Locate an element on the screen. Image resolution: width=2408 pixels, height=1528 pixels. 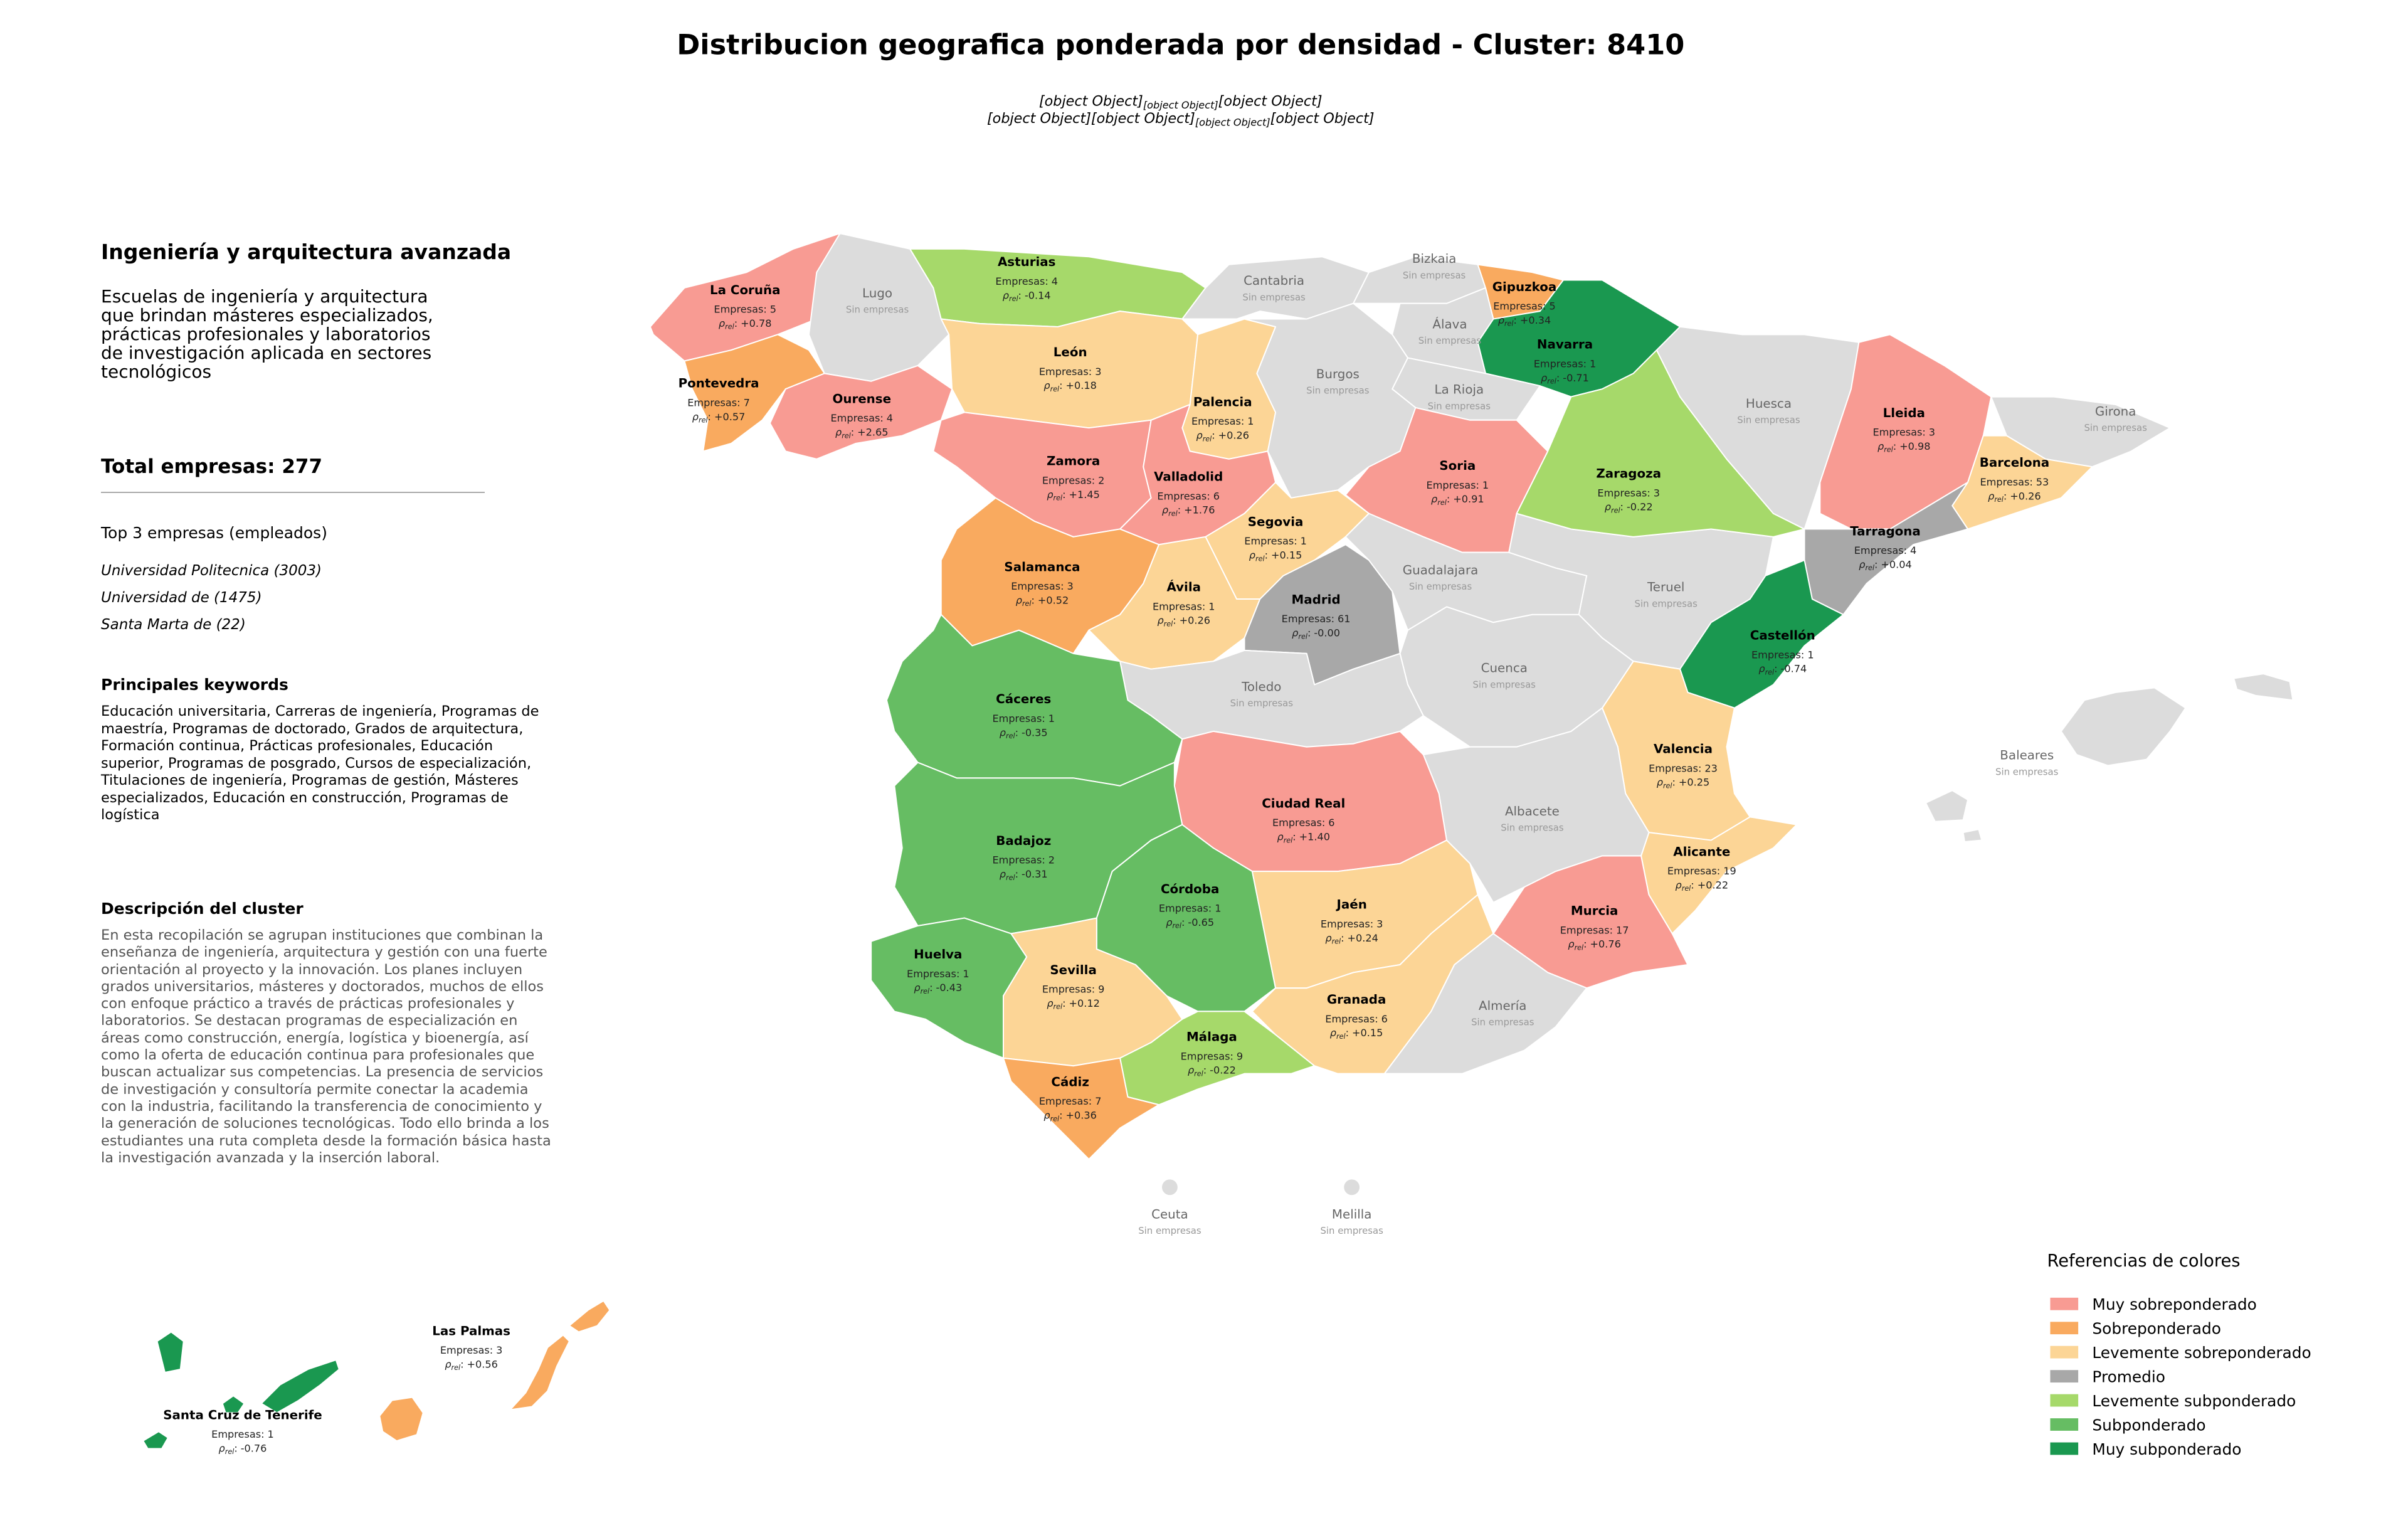
rho-value: +0.91 is located at coordinates (1468, 499).